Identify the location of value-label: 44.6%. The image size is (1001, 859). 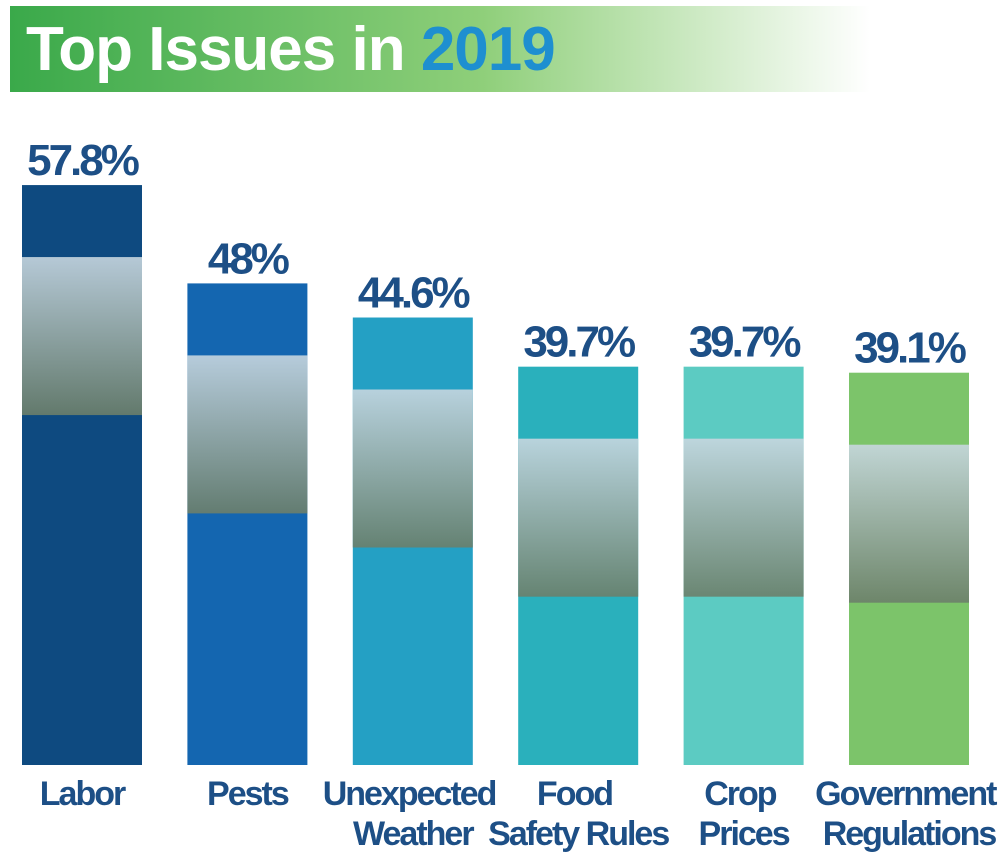
(414, 293).